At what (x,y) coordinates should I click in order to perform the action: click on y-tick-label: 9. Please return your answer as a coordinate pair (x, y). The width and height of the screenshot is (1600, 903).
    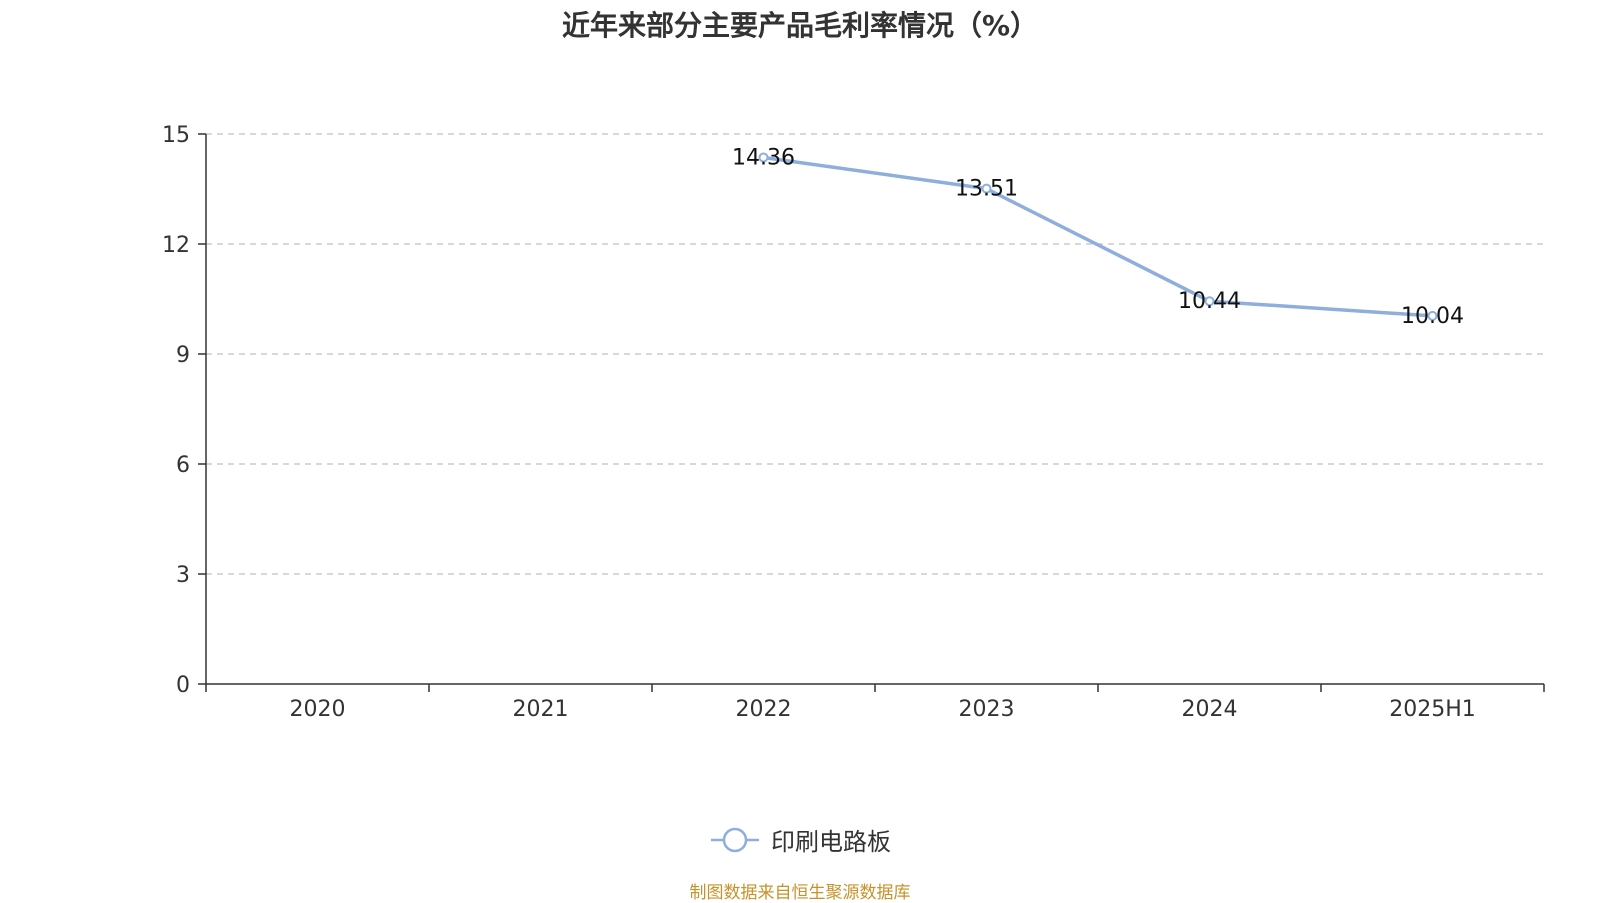
    Looking at the image, I should click on (183, 355).